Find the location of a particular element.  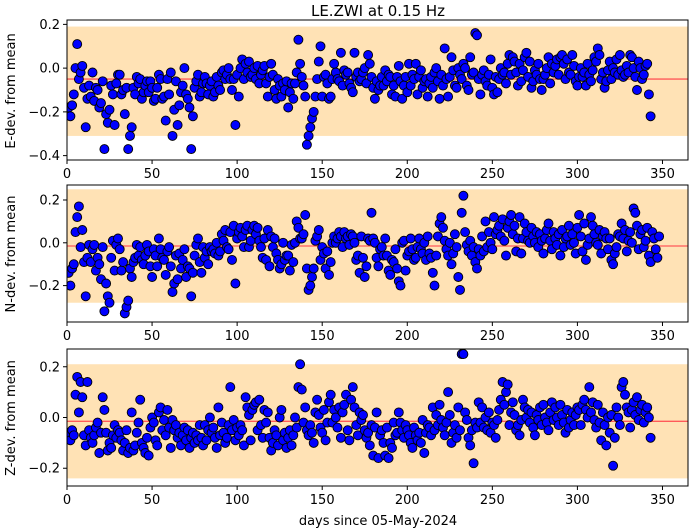

ytick-label-z: 0.2 is located at coordinates (49, 367).